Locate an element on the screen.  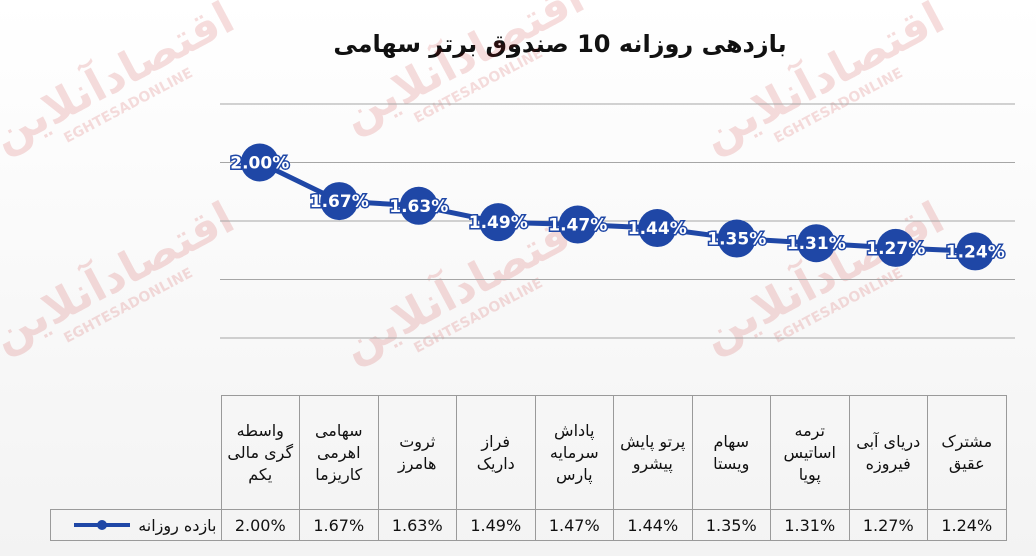
data-label: 1.67% is located at coordinates (339, 202).